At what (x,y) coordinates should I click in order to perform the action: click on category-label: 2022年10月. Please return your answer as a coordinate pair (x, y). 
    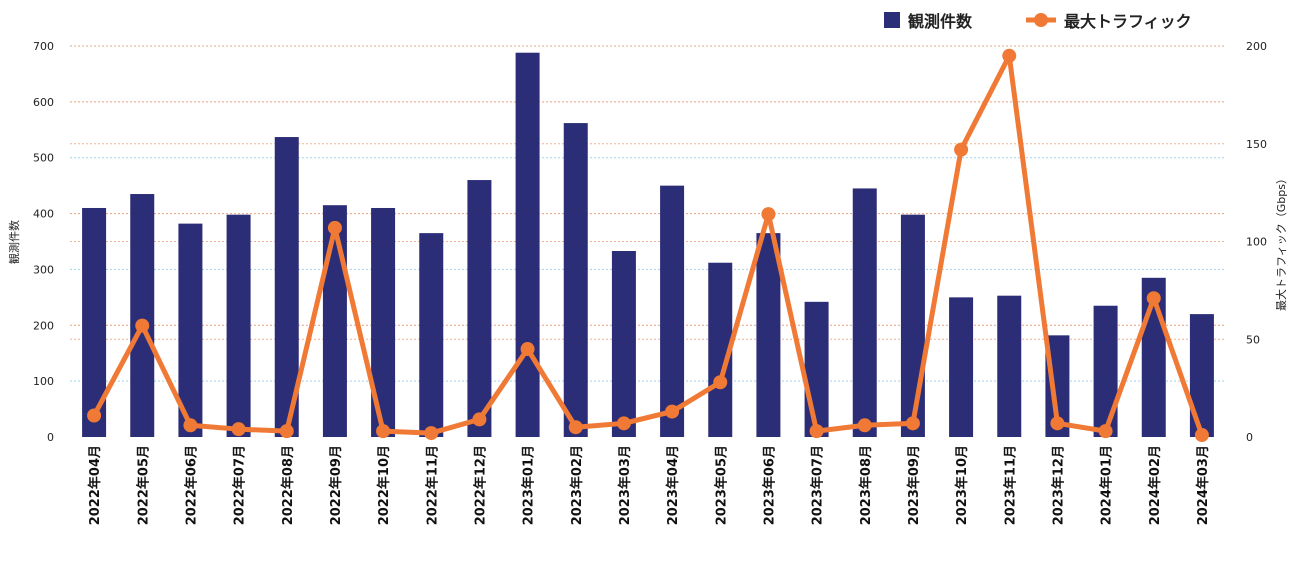
    Looking at the image, I should click on (384, 485).